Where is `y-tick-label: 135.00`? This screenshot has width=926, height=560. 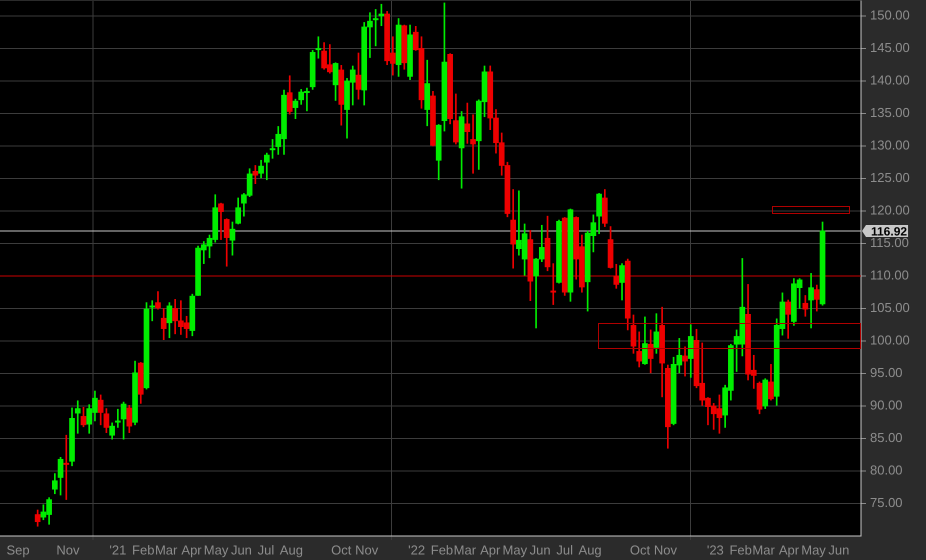 y-tick-label: 135.00 is located at coordinates (890, 112).